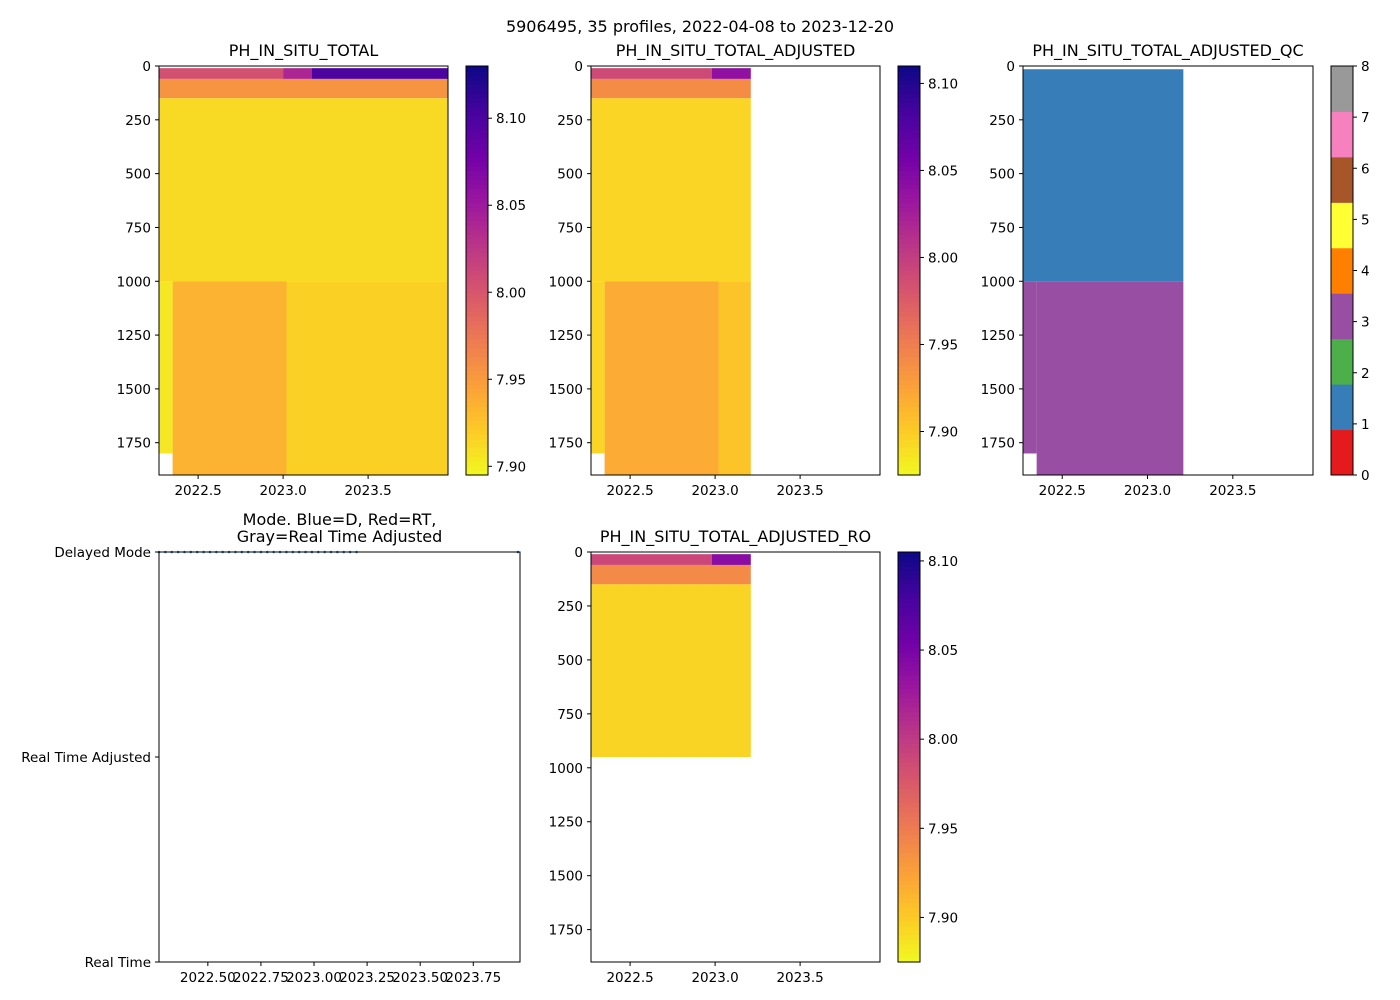  I want to click on axes-frame, so click(735, 757).